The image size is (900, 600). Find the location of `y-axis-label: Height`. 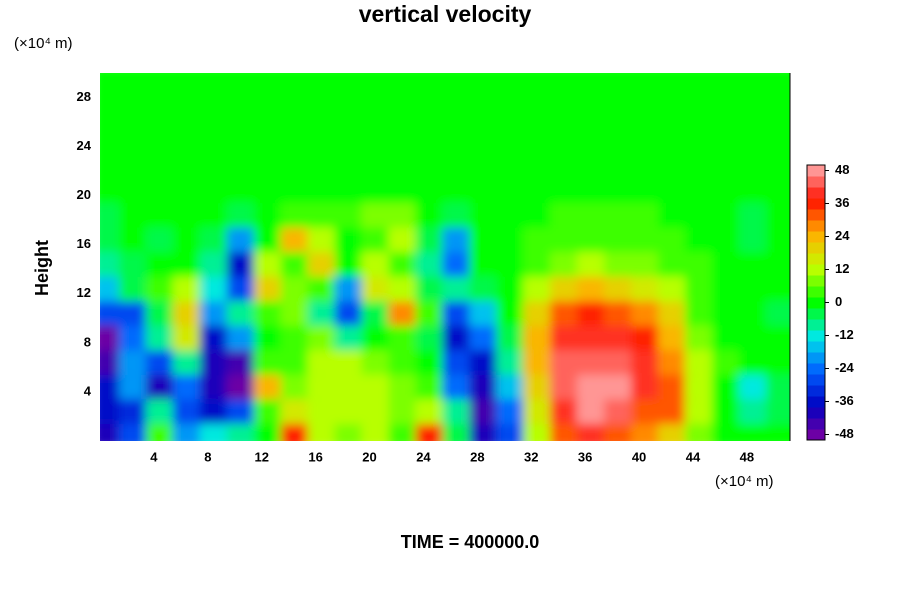

y-axis-label: Height is located at coordinates (42, 268).